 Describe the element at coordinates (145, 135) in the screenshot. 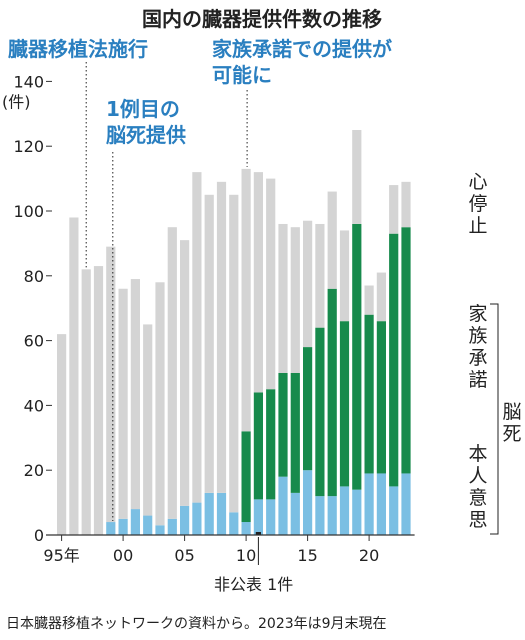

I see `annotation-line: 脳死提供` at that location.